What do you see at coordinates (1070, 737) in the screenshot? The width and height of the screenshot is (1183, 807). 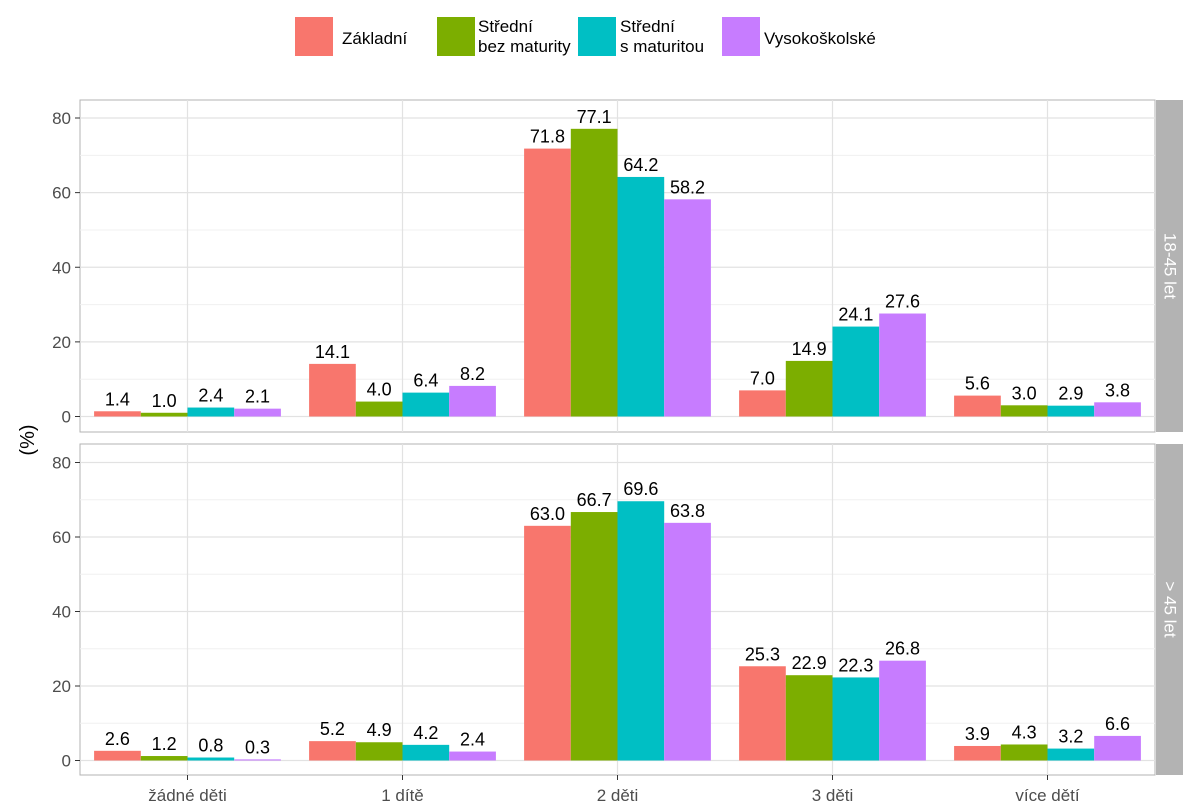 I see `bar-value-label: 3.2` at bounding box center [1070, 737].